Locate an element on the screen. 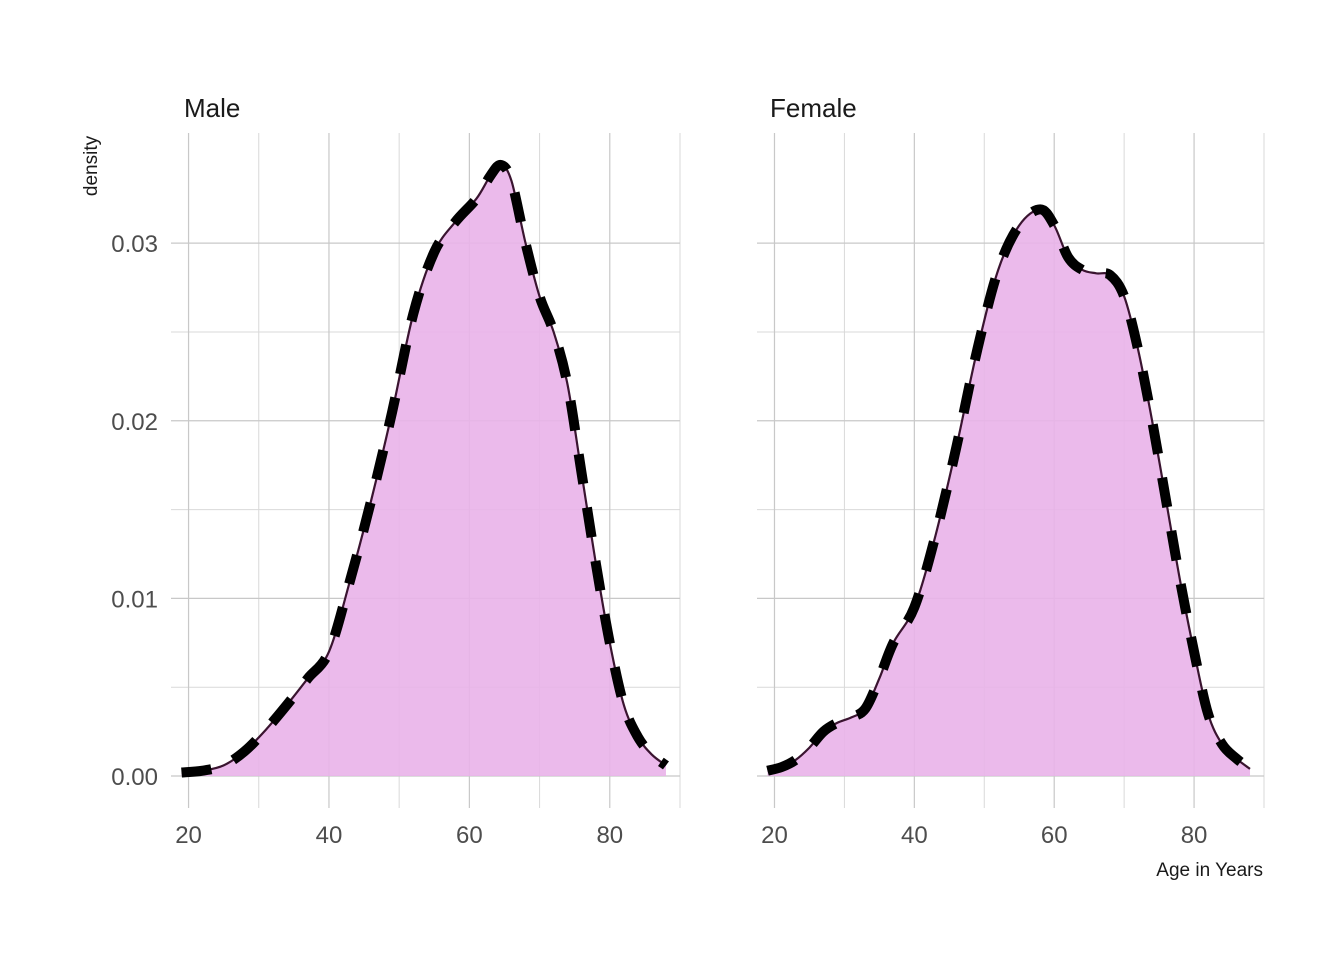  y-tick-label: 0.00 is located at coordinates (134, 777).